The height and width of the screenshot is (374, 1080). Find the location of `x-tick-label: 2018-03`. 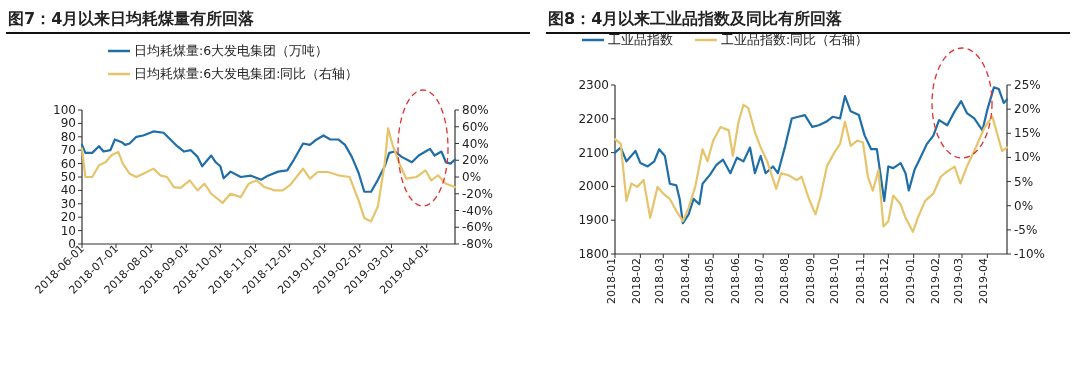

x-tick-label: 2018-03 is located at coordinates (660, 281).